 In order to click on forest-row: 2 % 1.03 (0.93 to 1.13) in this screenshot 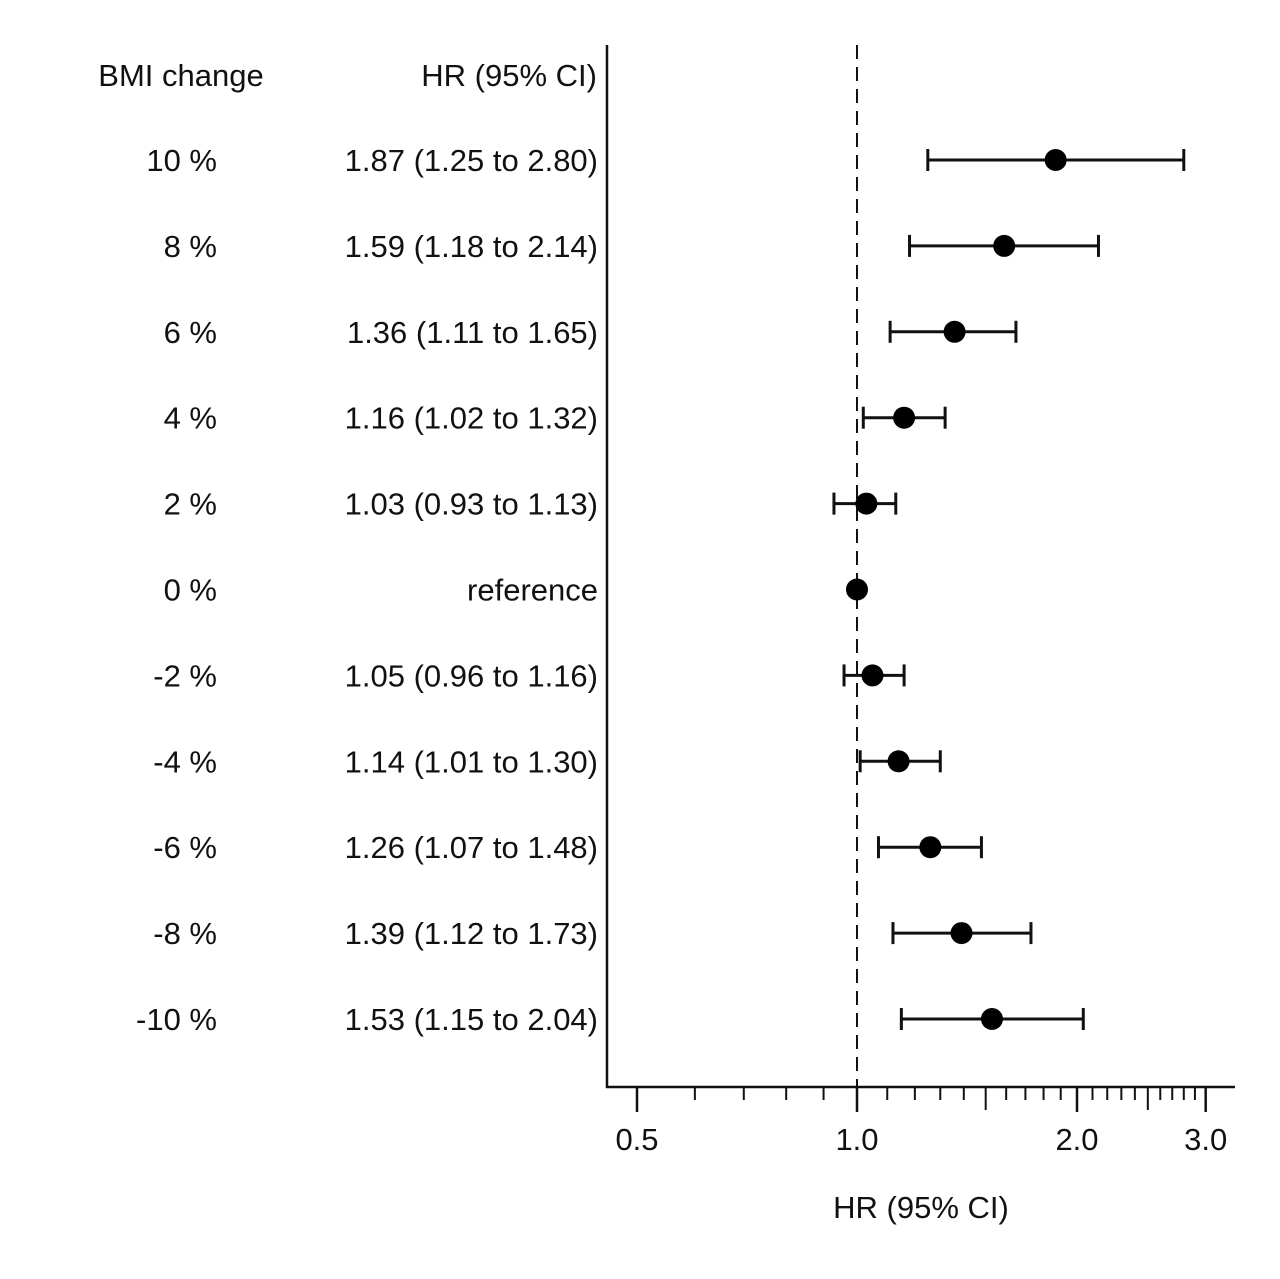, I will do `click(531, 504)`.